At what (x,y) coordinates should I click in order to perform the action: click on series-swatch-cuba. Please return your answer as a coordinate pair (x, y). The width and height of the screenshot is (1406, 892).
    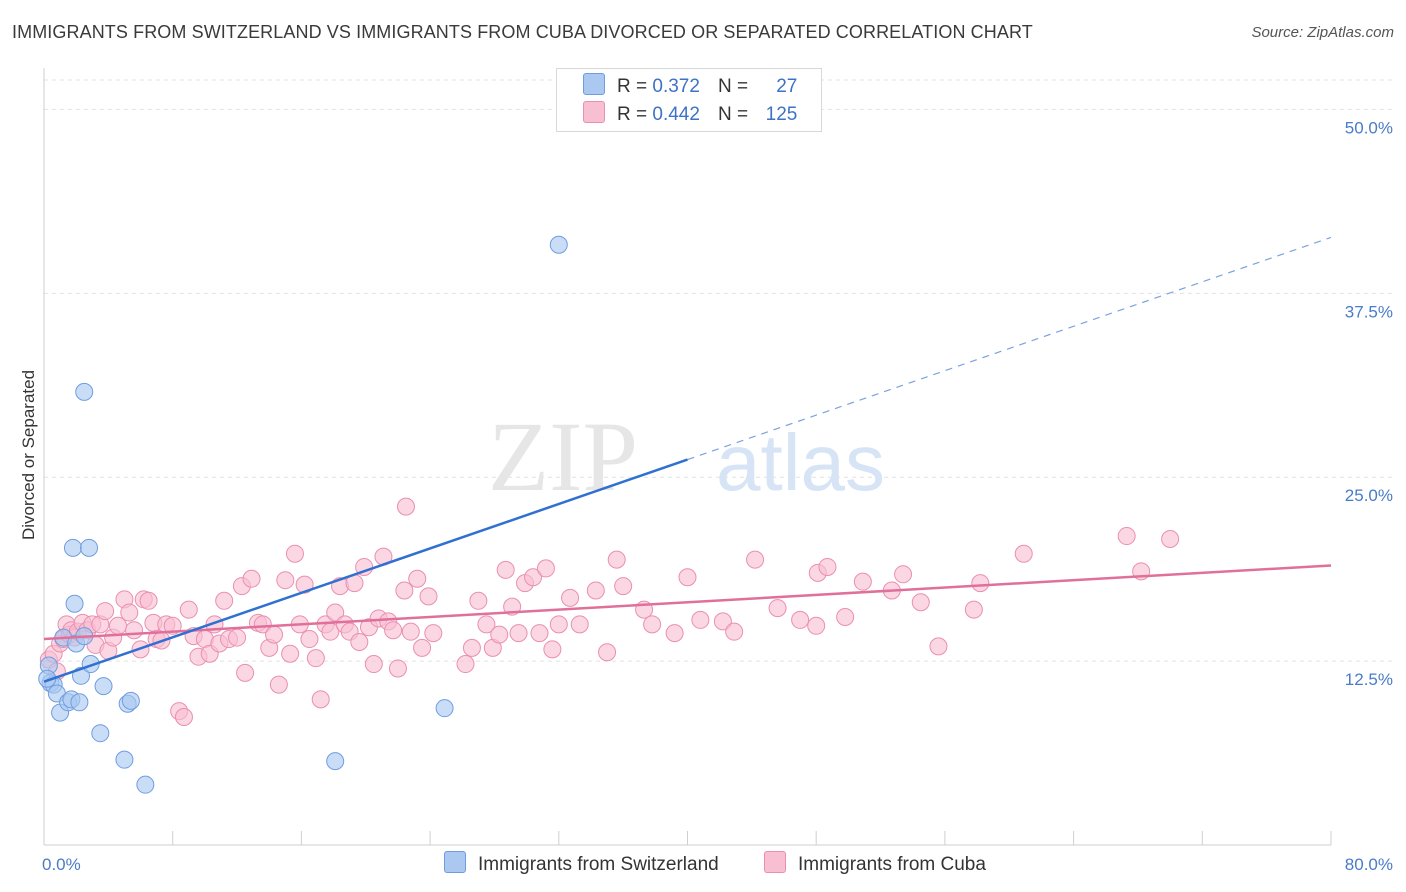
    Looking at the image, I should click on (775, 862).